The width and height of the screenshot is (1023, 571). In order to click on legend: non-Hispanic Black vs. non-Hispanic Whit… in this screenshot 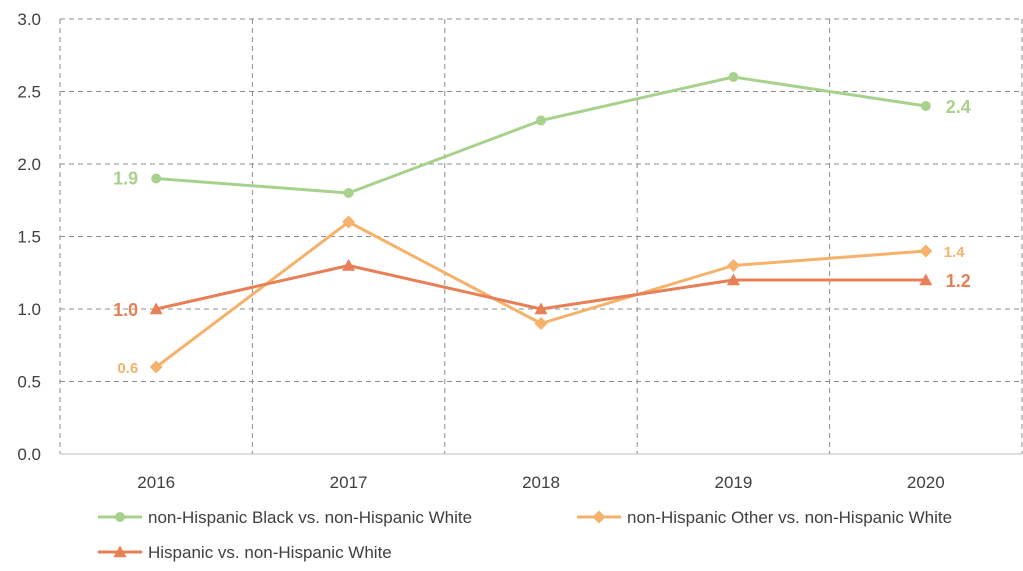, I will do `click(525, 535)`.